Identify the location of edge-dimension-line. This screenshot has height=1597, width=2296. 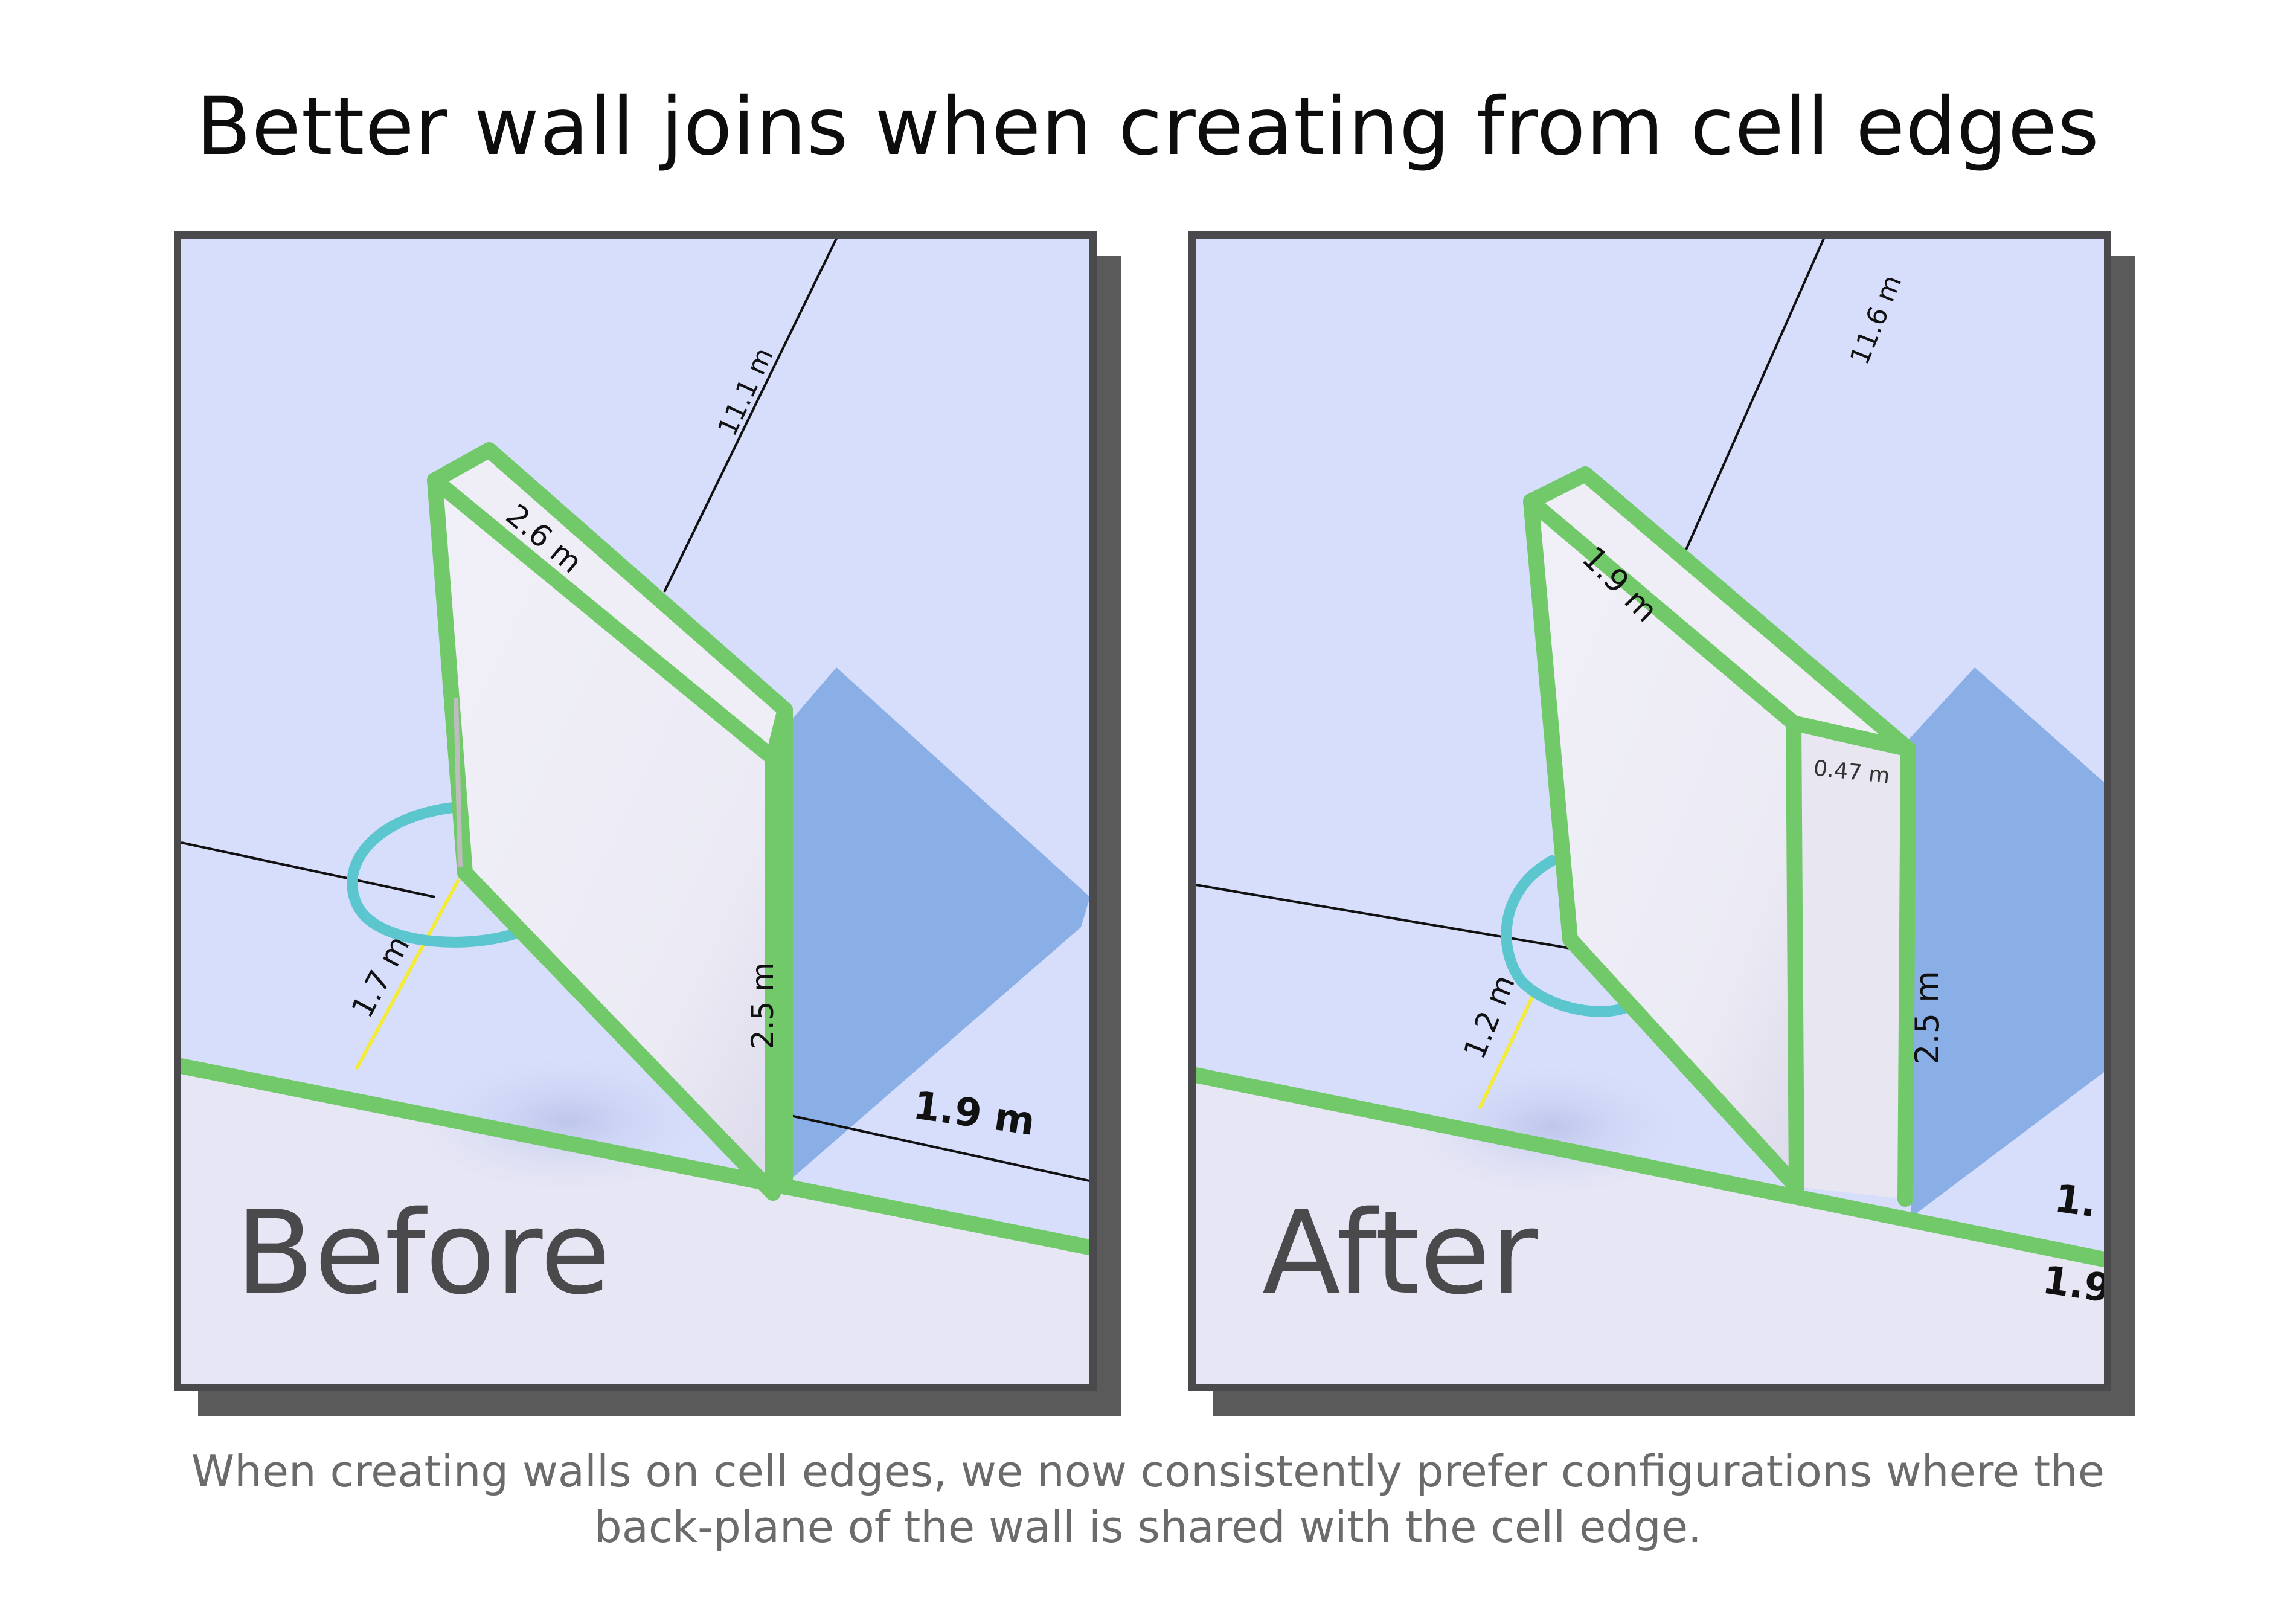
(937, 1148).